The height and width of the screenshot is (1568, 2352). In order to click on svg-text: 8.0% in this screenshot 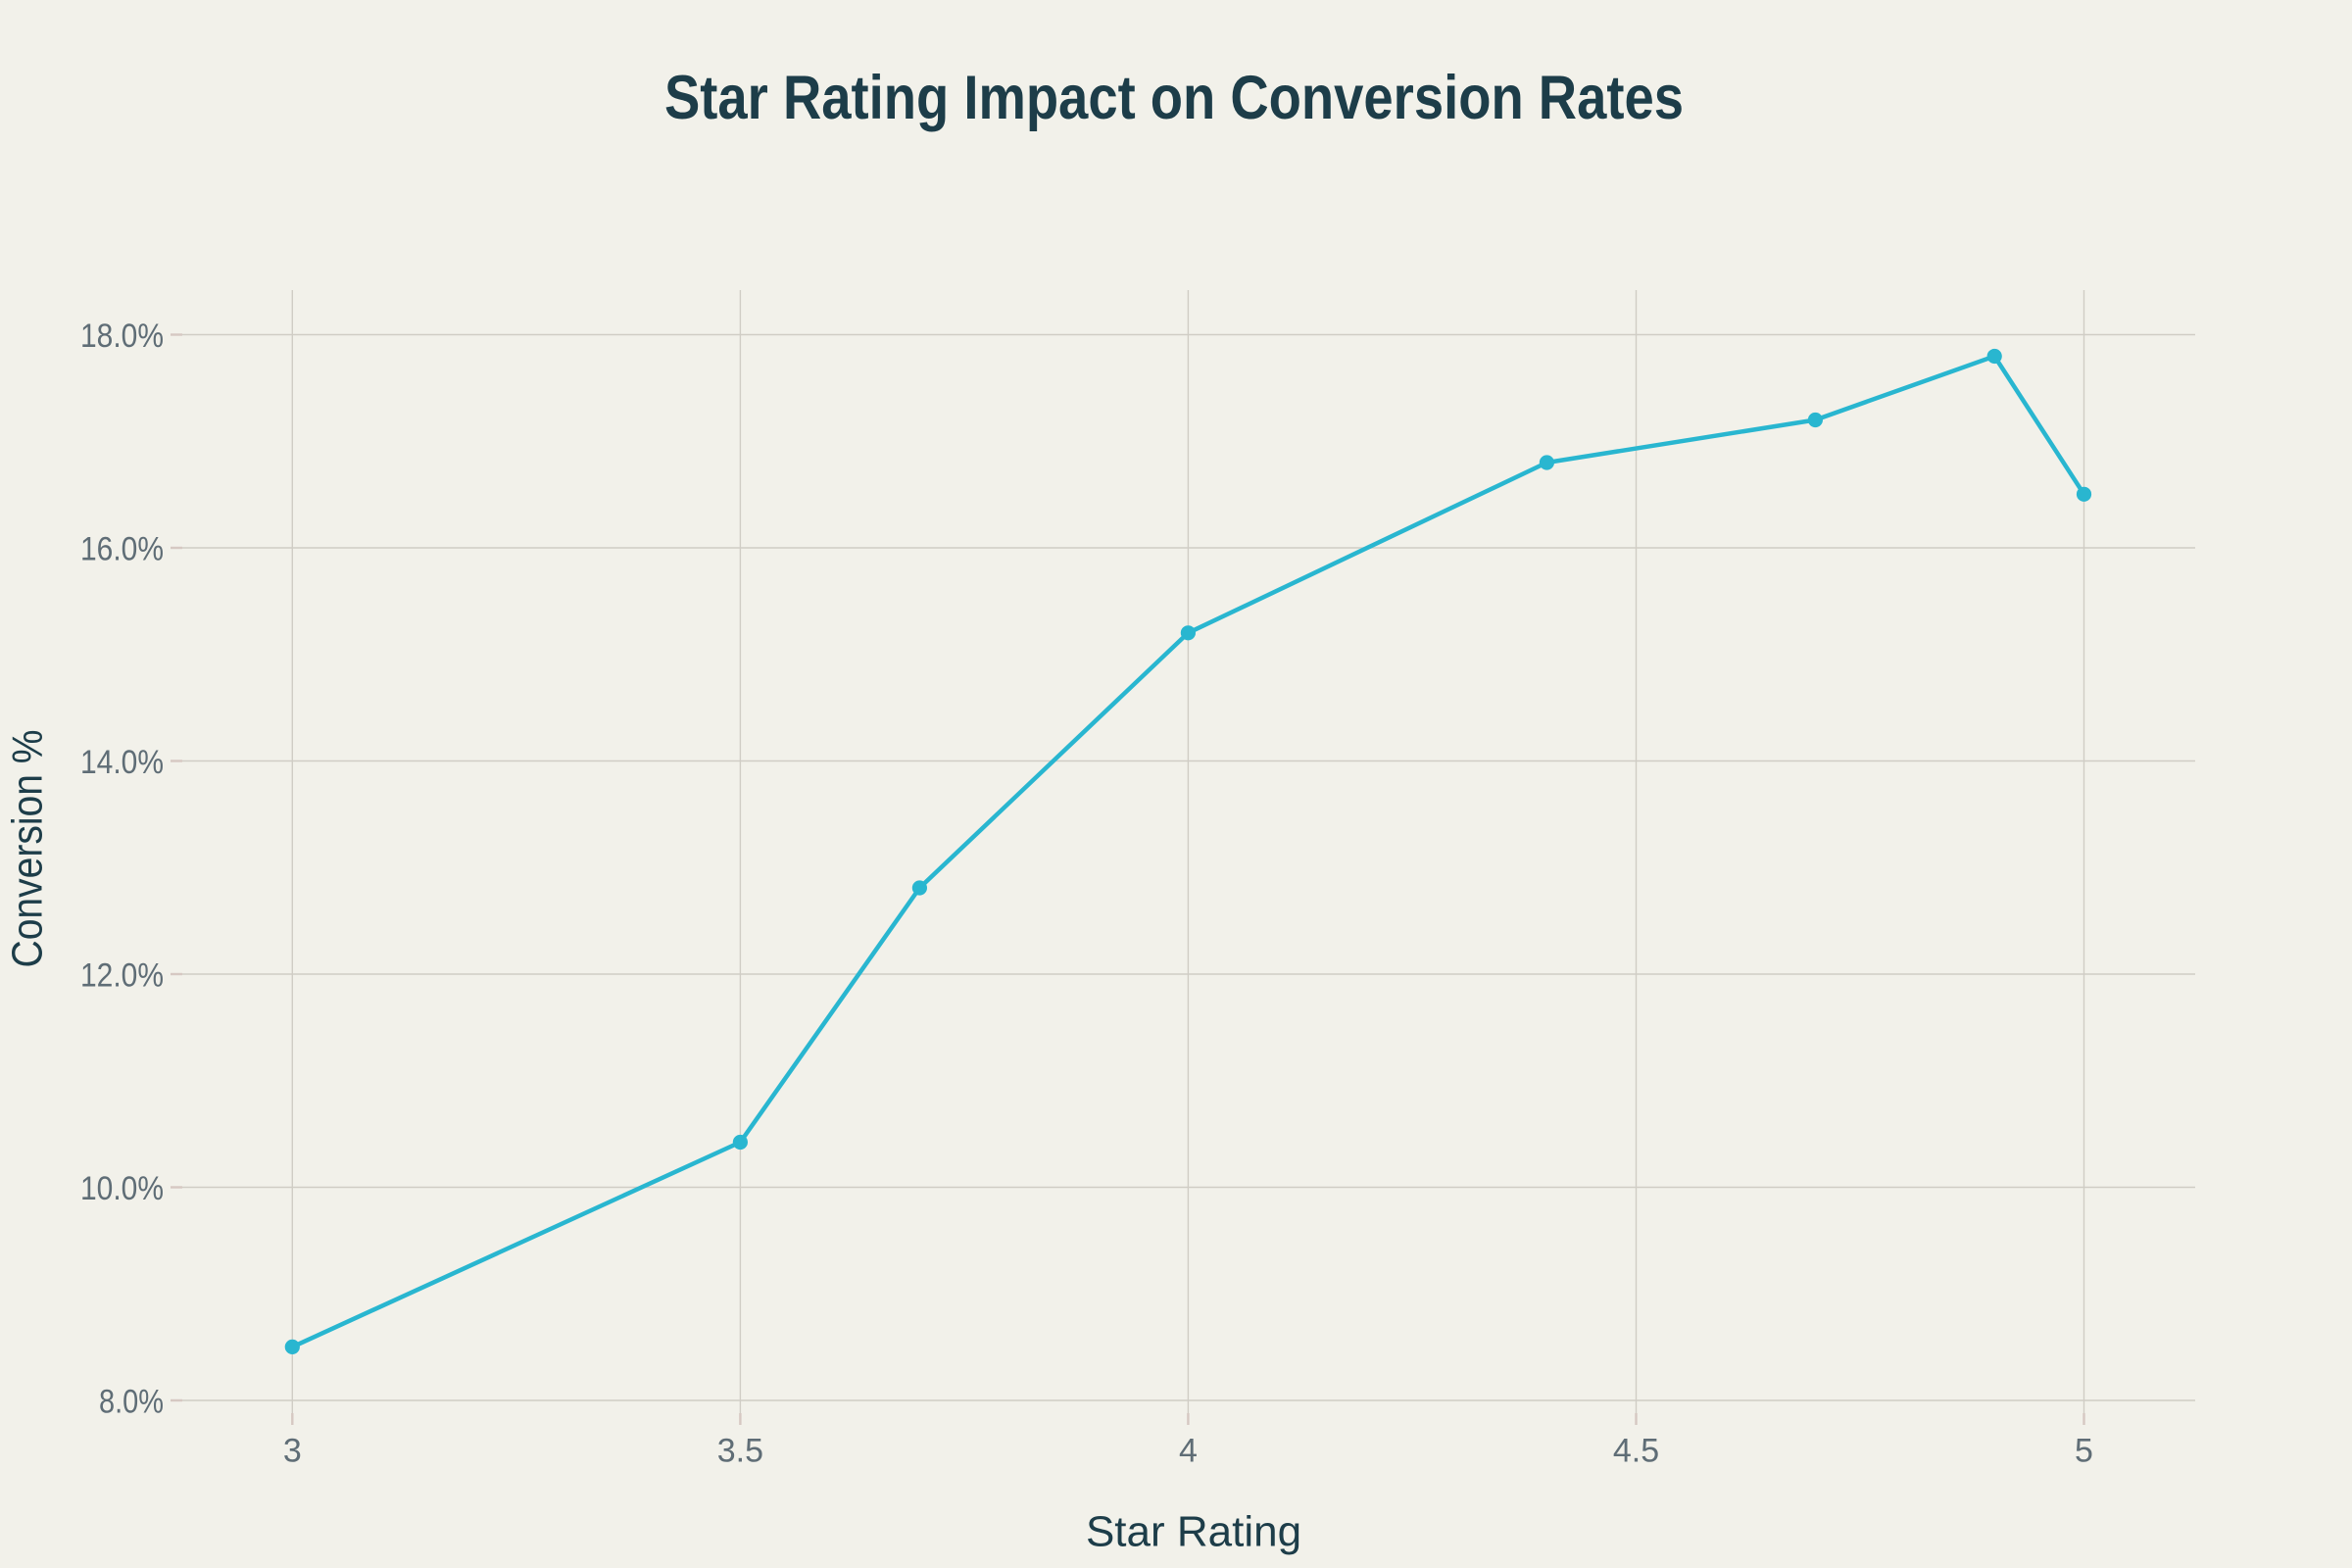, I will do `click(131, 1401)`.